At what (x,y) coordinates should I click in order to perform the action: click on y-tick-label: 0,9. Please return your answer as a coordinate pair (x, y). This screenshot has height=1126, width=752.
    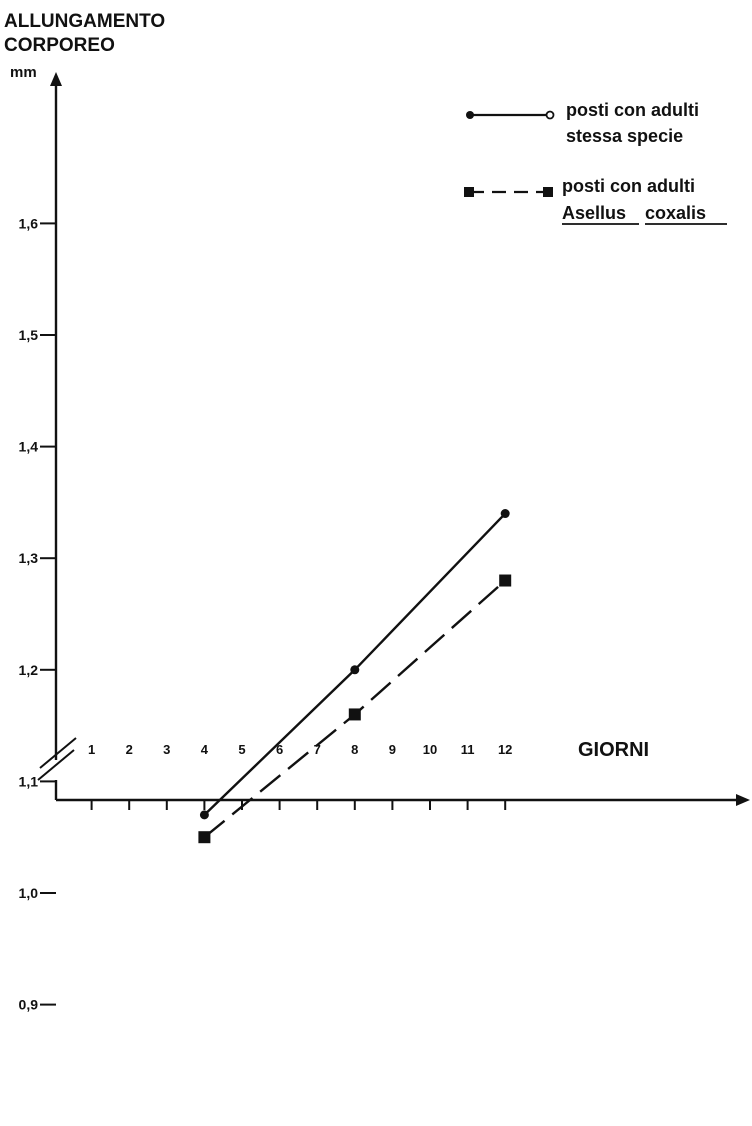
    Looking at the image, I should click on (29, 1005).